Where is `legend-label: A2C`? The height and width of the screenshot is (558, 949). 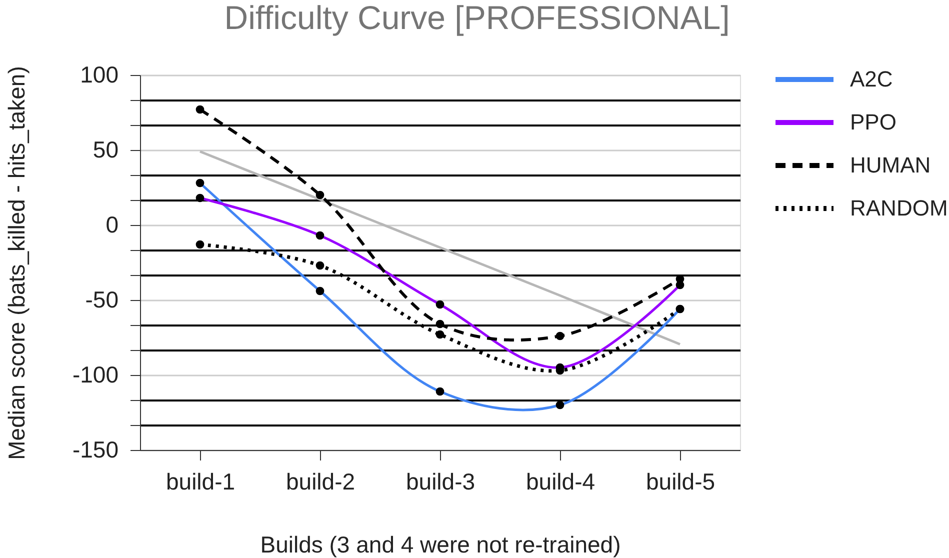 legend-label: A2C is located at coordinates (871, 79).